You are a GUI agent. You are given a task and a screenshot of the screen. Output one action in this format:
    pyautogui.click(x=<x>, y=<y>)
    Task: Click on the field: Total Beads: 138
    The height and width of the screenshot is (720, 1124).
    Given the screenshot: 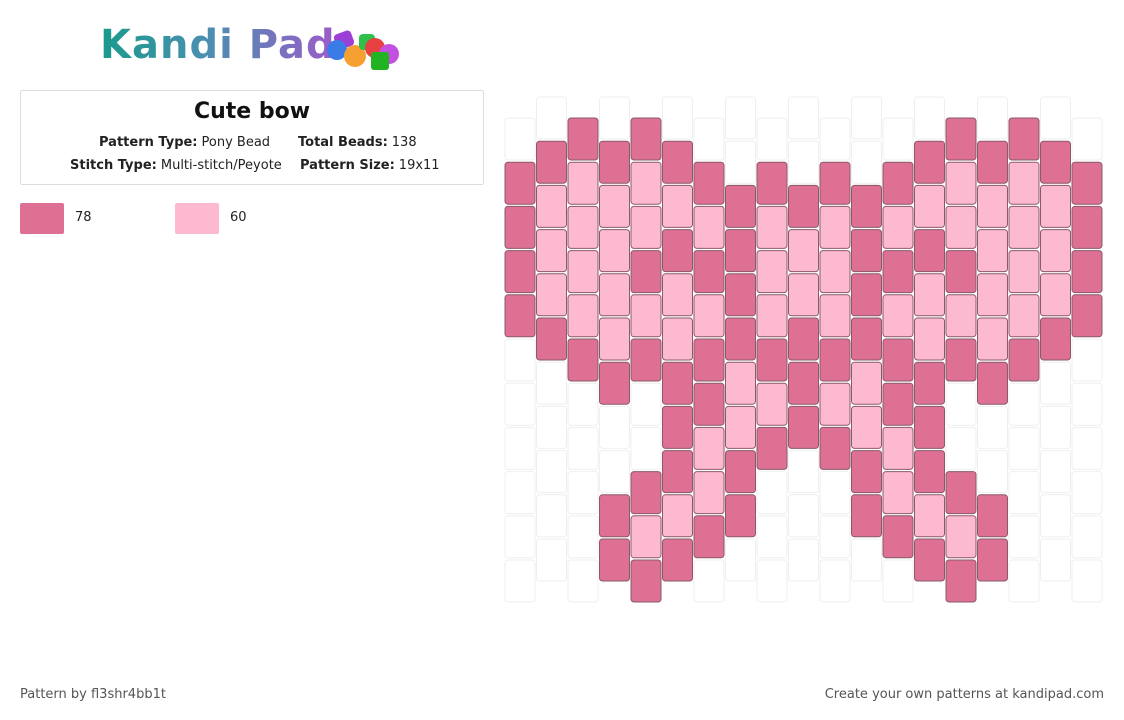 What is the action you would take?
    pyautogui.click(x=357, y=142)
    